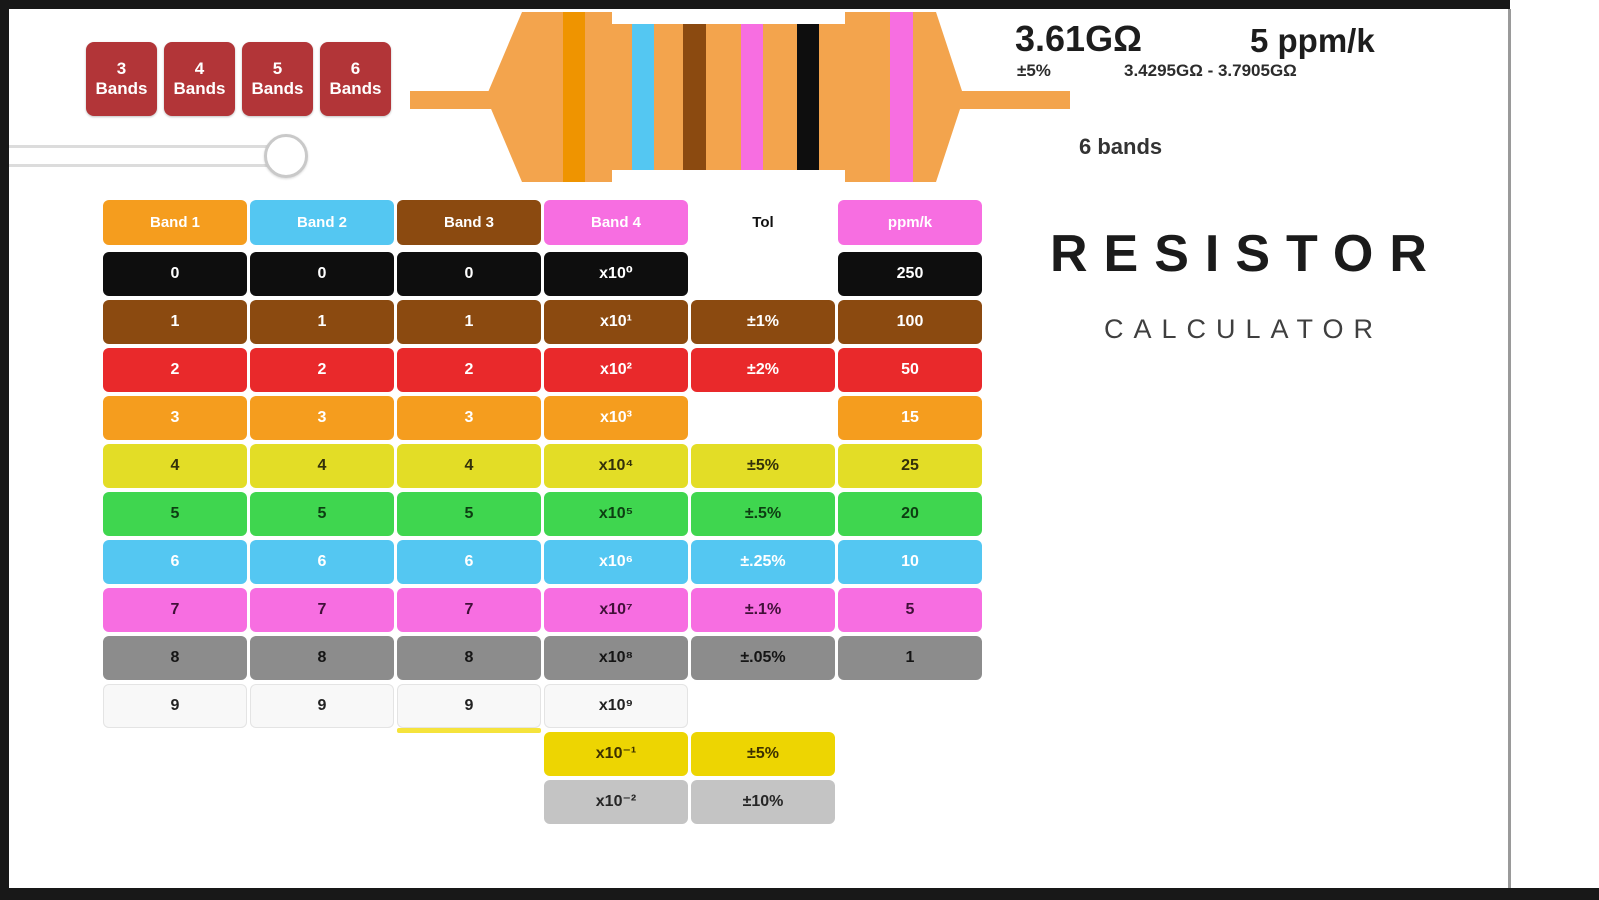 This screenshot has width=1599, height=900. Describe the element at coordinates (1078, 38) in the screenshot. I see `resistance-value: 3.61GΩ` at that location.